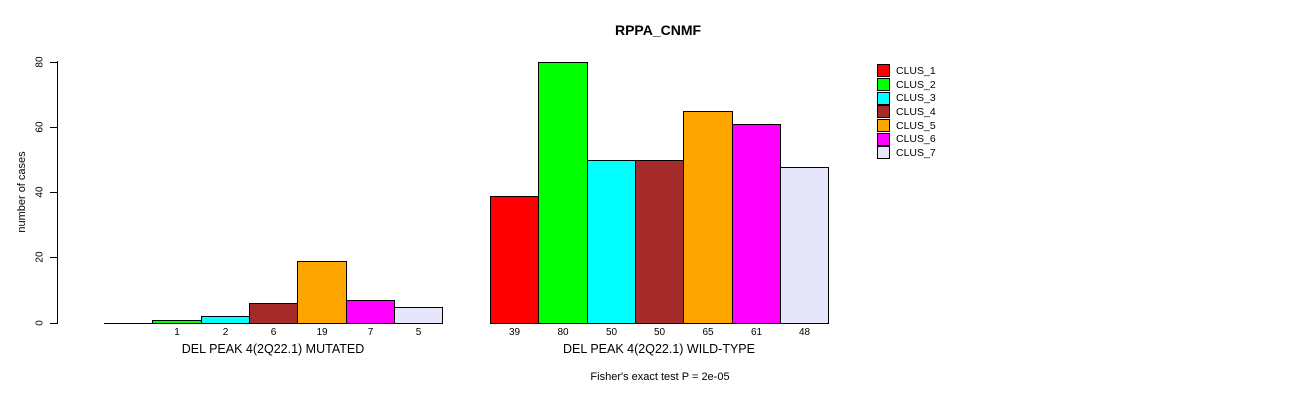 The width and height of the screenshot is (1290, 400). What do you see at coordinates (916, 152) in the screenshot?
I see `legend-label: CLUS_7` at bounding box center [916, 152].